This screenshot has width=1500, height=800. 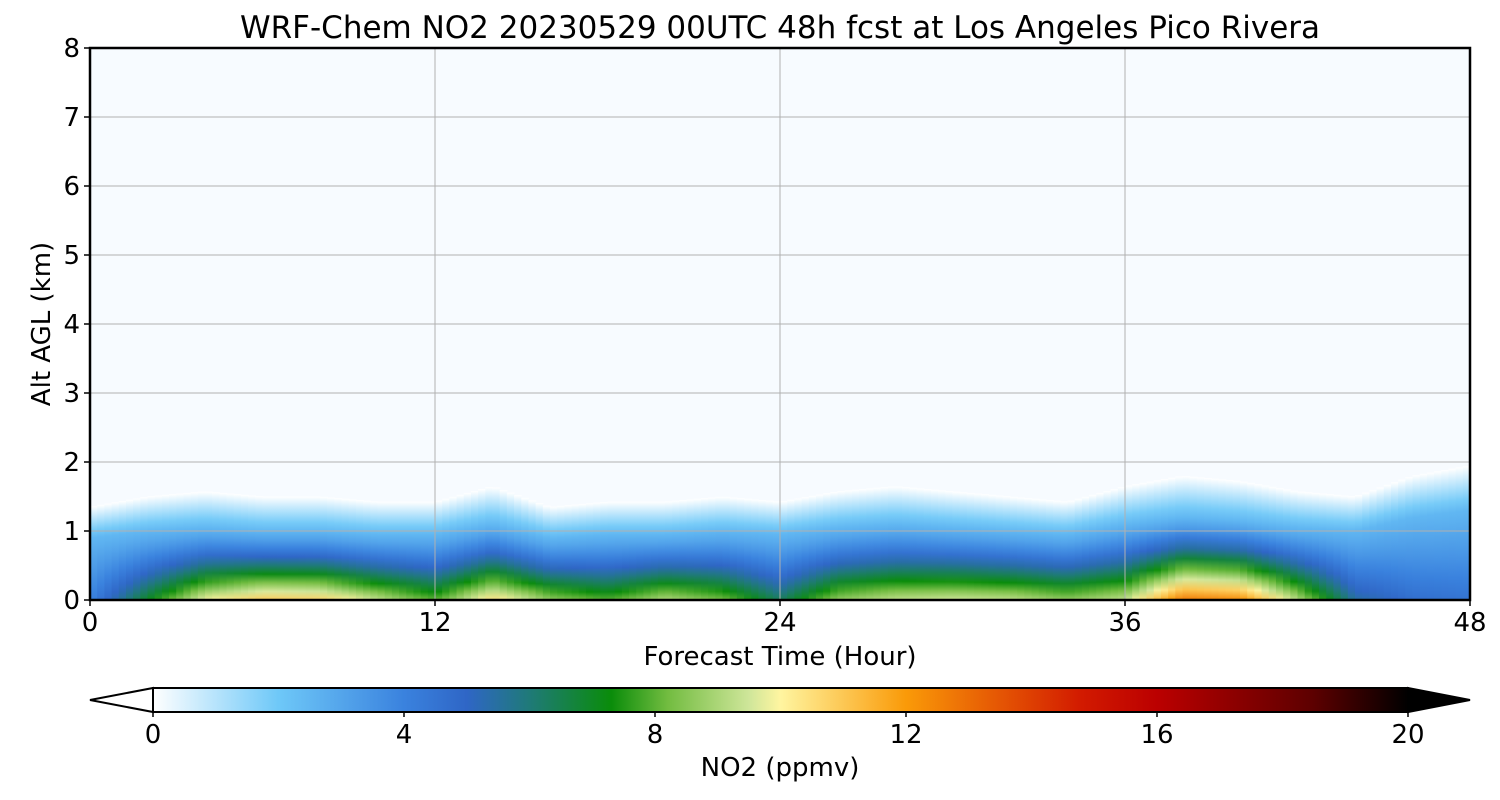 What do you see at coordinates (784, 619) in the screenshot?
I see `x-axis: 0 12 24 36 48` at bounding box center [784, 619].